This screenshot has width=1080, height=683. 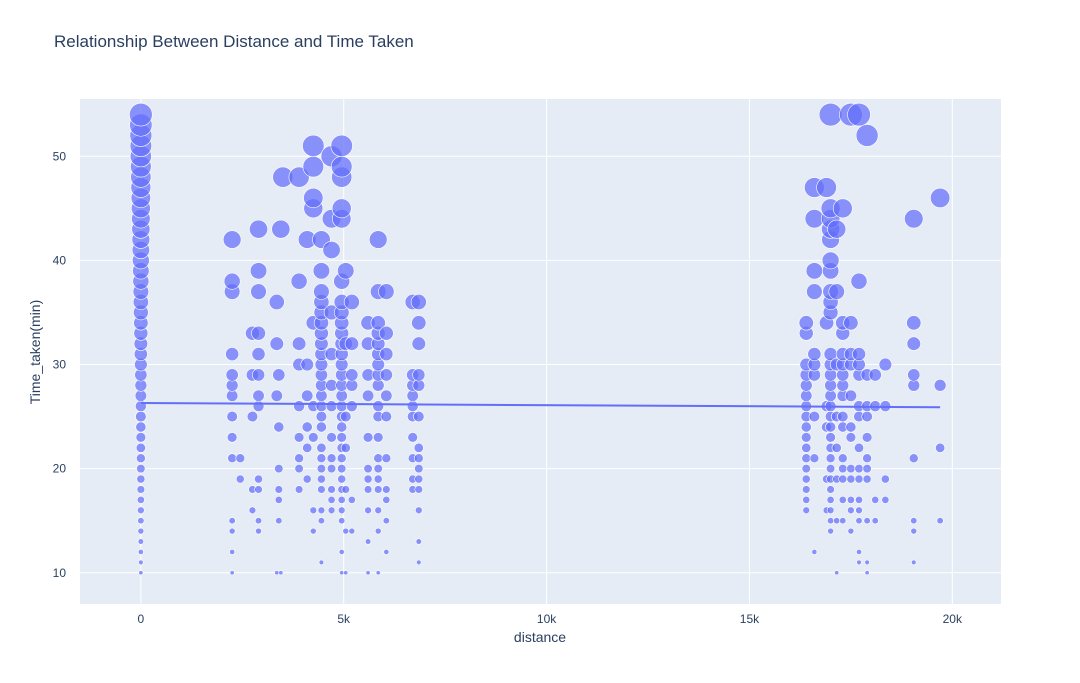 What do you see at coordinates (540, 637) in the screenshot?
I see `x-axis-title: distance` at bounding box center [540, 637].